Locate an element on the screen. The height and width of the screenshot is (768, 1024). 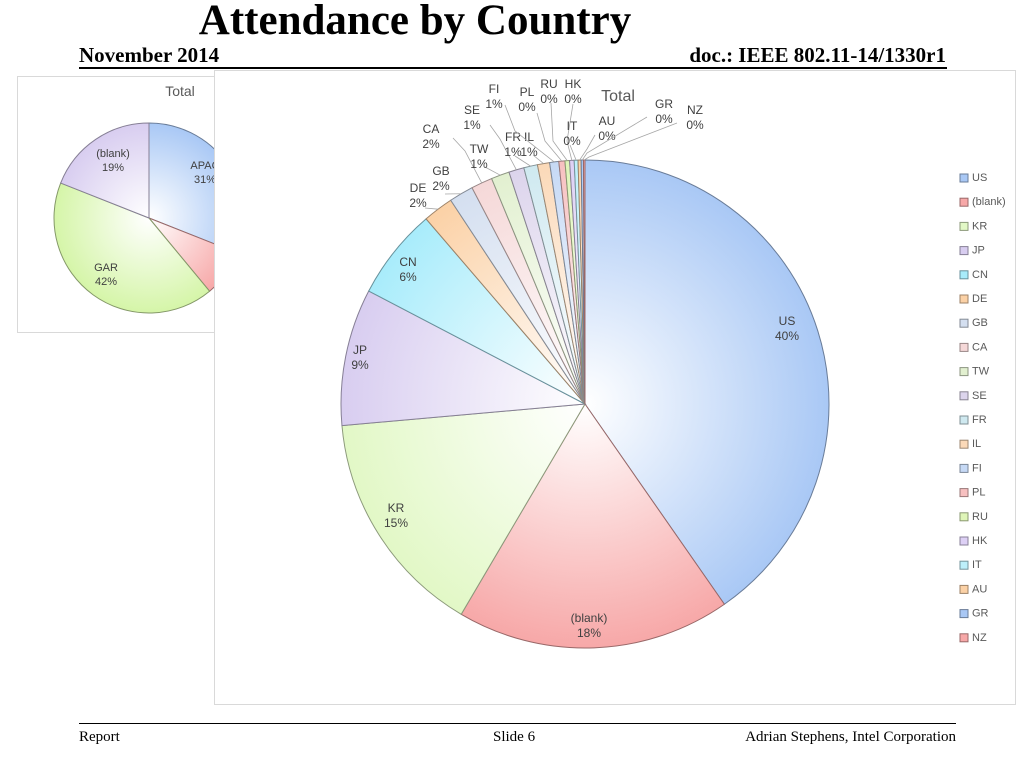
region-data-label-blank: (blank) 19% is located at coordinates (113, 161).